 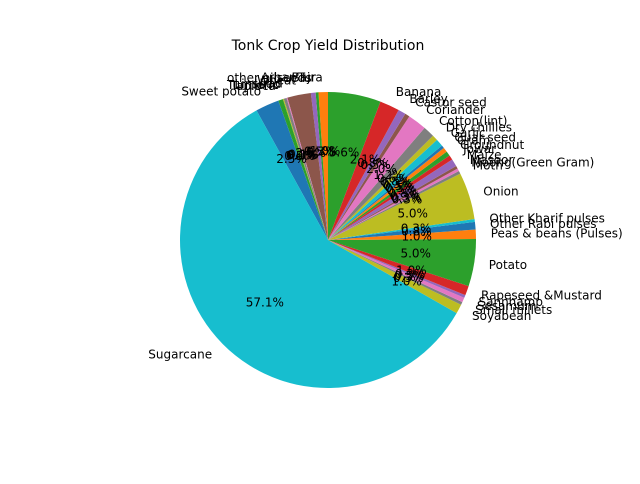 What do you see at coordinates (479, 149) in the screenshot?
I see `slice-label-jowar: Jowar` at bounding box center [479, 149].